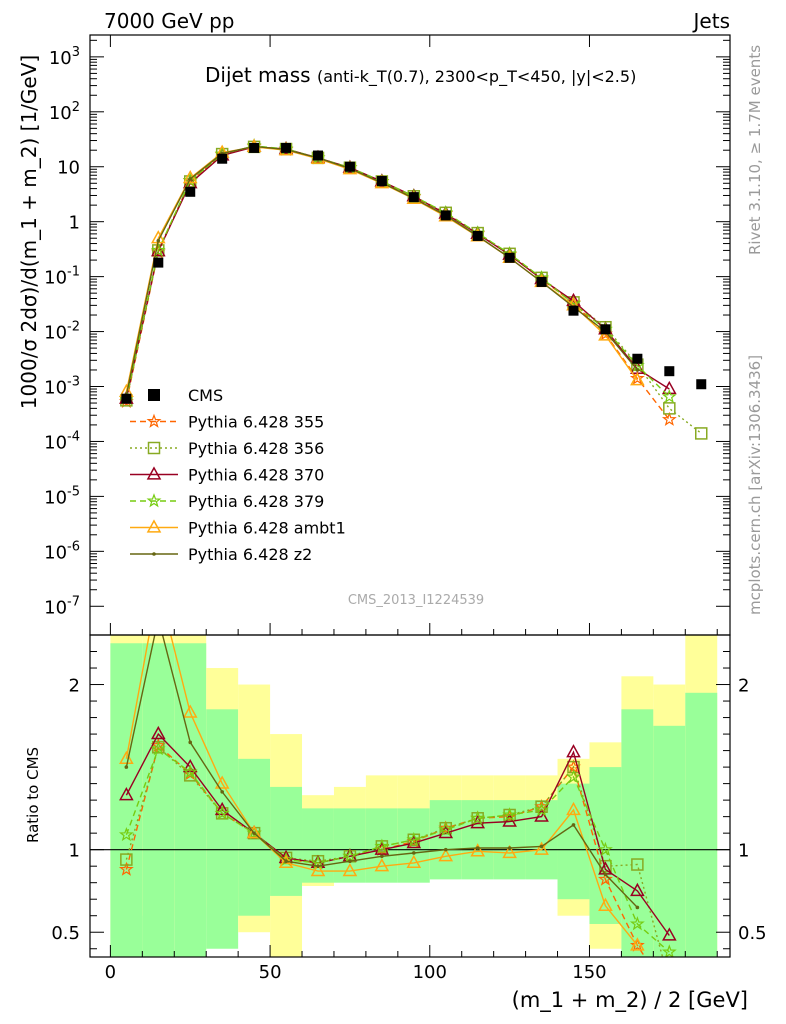 This screenshot has height=1024, width=786. What do you see at coordinates (258, 75) in the screenshot?
I see `chart-title-main: Dijet mass` at bounding box center [258, 75].